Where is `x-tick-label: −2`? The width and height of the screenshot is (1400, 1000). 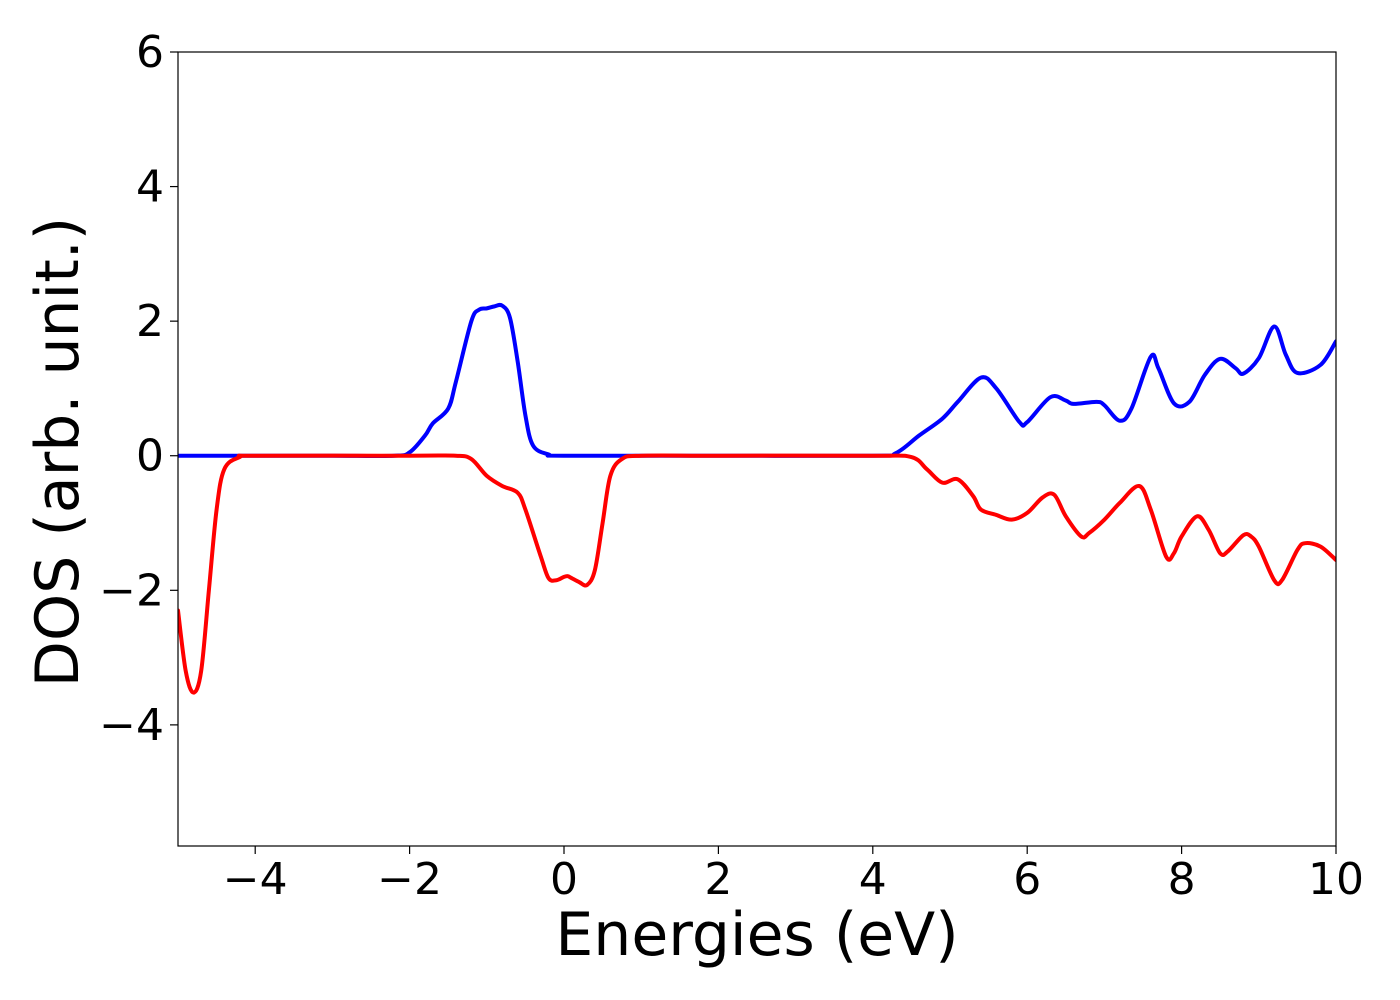 x-tick-label: −2 is located at coordinates (409, 879).